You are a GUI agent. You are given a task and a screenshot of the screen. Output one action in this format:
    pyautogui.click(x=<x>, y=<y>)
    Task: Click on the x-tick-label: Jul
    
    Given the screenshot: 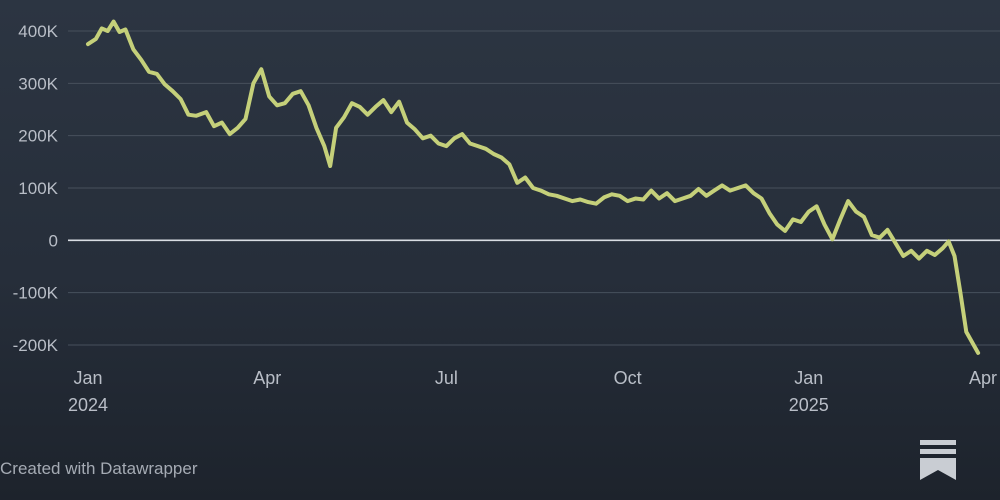 What is the action you would take?
    pyautogui.click(x=446, y=378)
    